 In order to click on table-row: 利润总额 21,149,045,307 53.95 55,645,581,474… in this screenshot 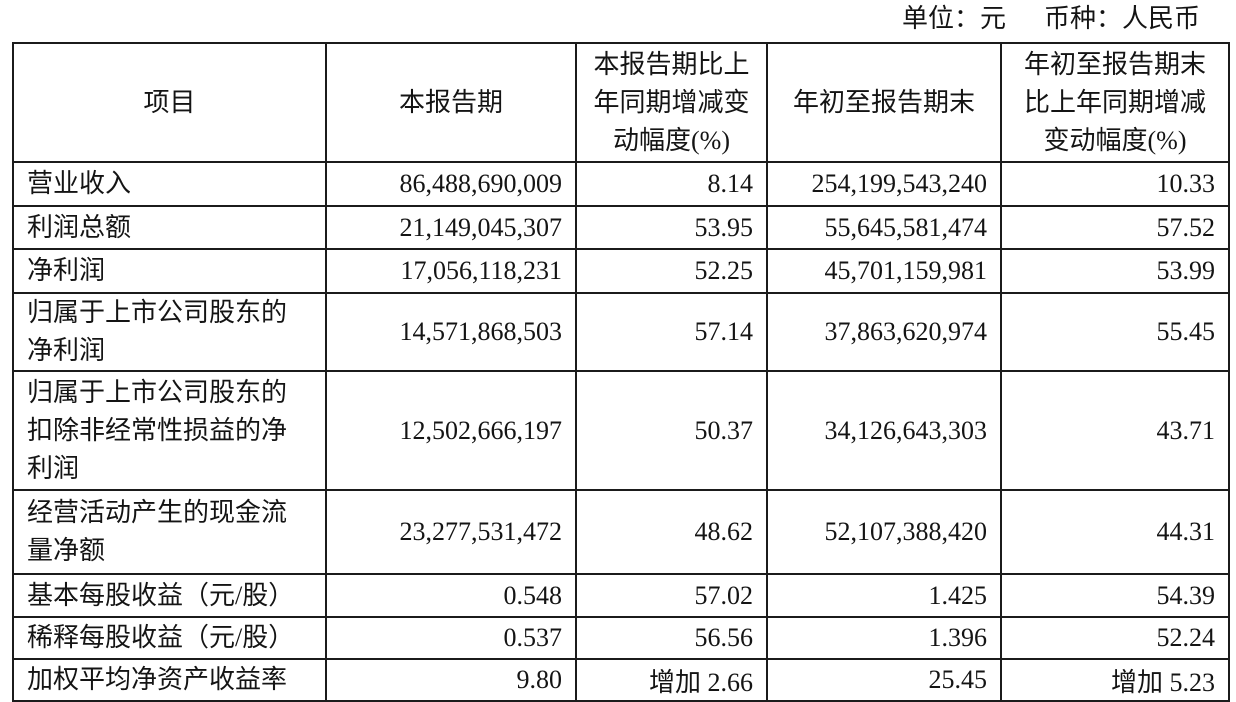, I will do `click(621, 227)`.